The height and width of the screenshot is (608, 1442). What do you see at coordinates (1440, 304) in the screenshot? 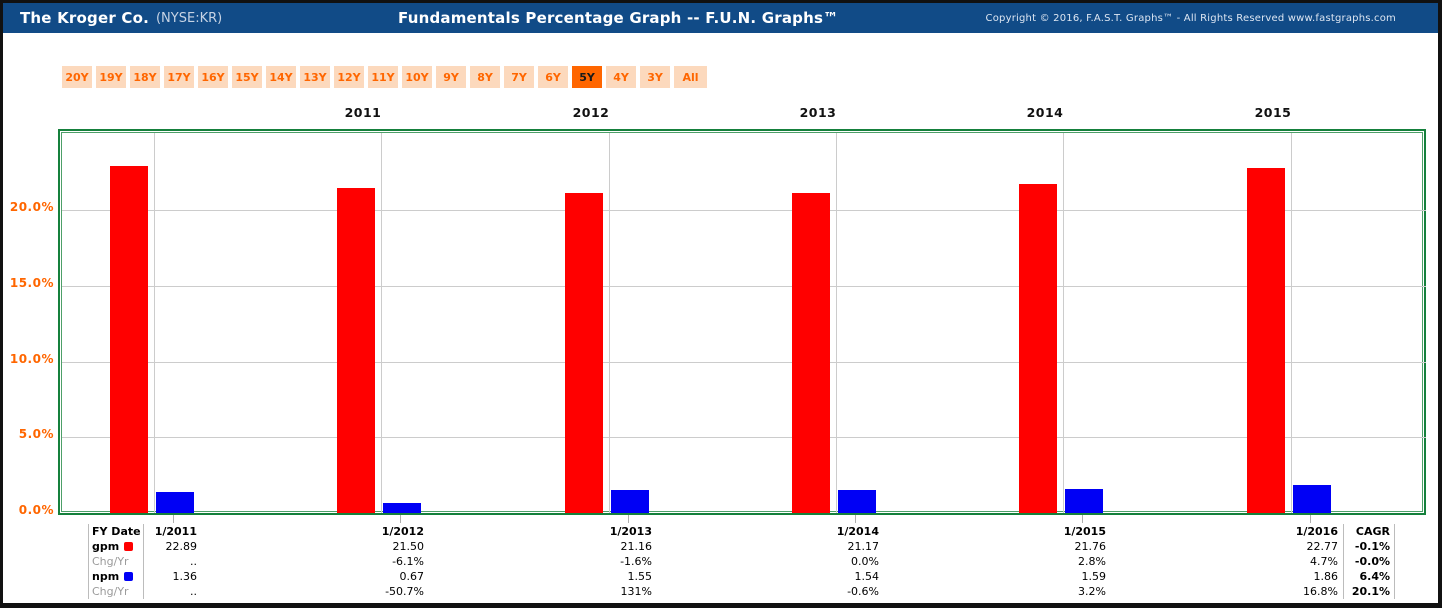
I see `window-frame-right` at bounding box center [1440, 304].